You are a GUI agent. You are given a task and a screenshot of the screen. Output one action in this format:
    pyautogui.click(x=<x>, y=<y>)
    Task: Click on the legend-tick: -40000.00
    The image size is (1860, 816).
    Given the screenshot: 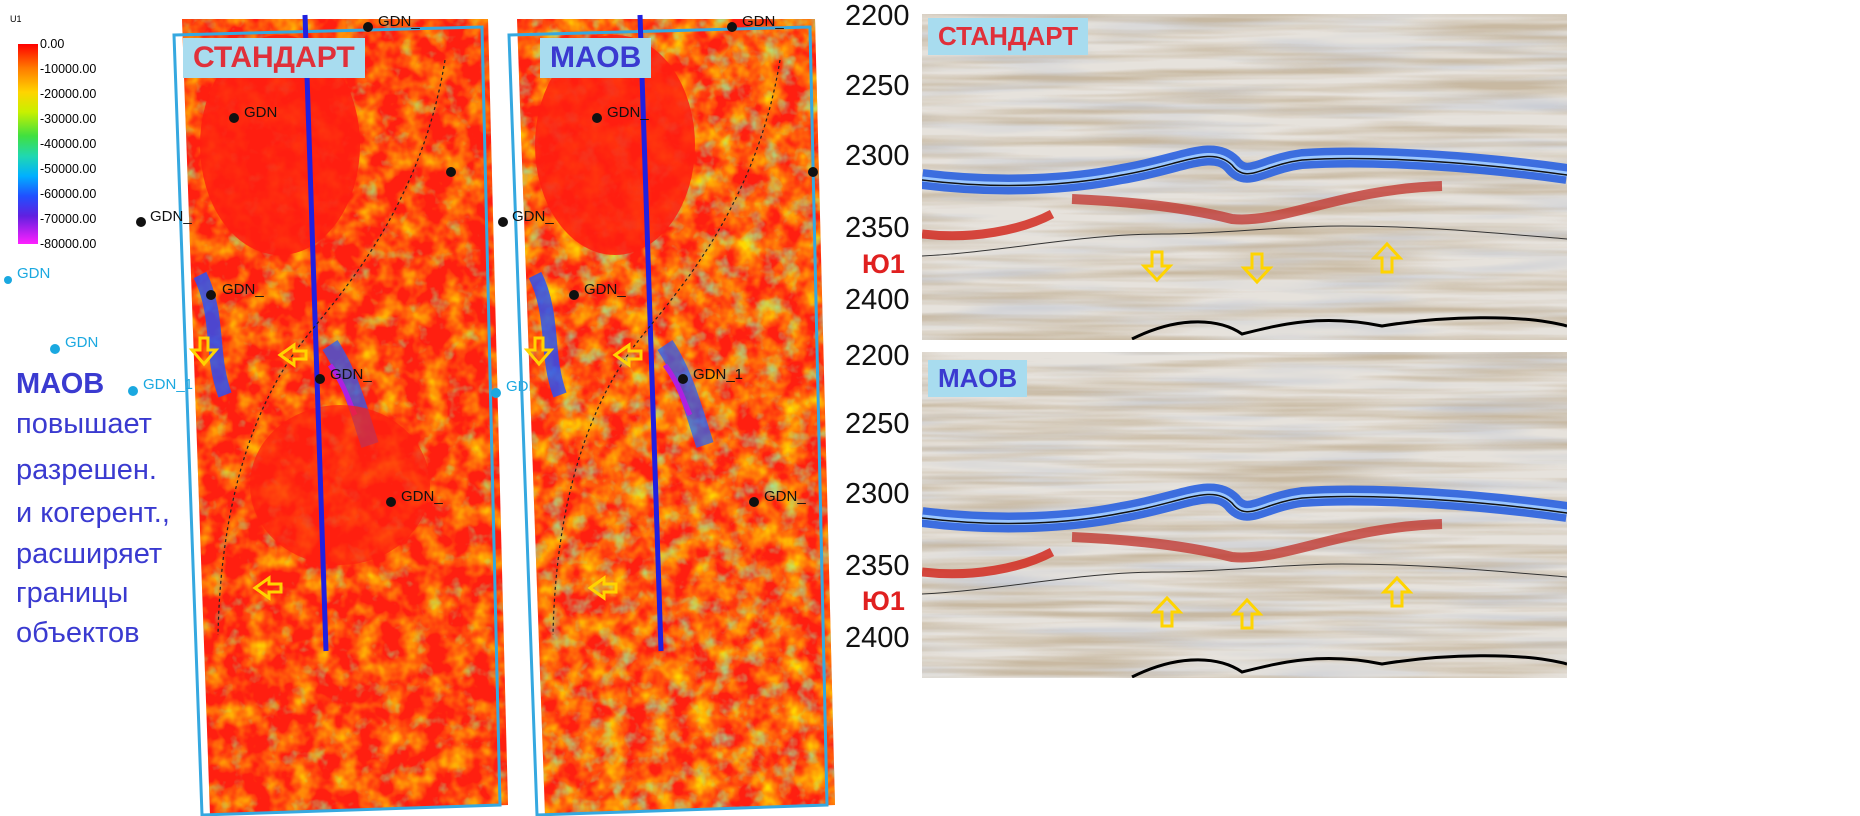 What is the action you would take?
    pyautogui.click(x=68, y=144)
    